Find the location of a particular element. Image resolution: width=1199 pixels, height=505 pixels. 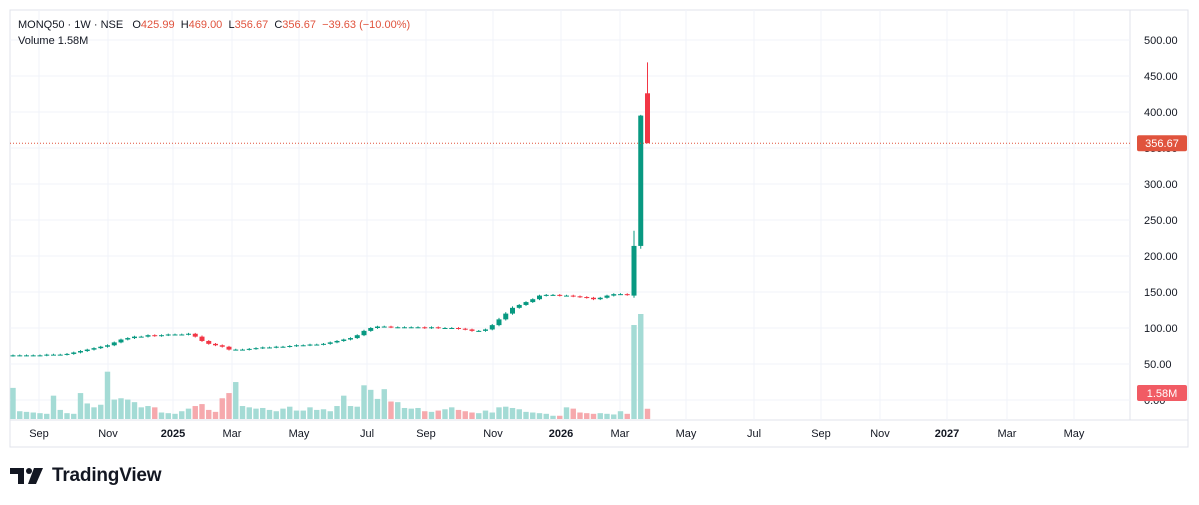

time-tick-label: May is located at coordinates (686, 434).